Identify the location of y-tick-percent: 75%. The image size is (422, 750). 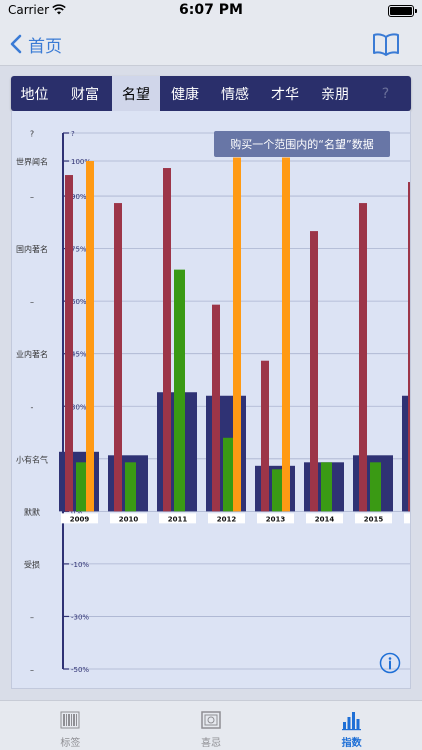
(79, 250).